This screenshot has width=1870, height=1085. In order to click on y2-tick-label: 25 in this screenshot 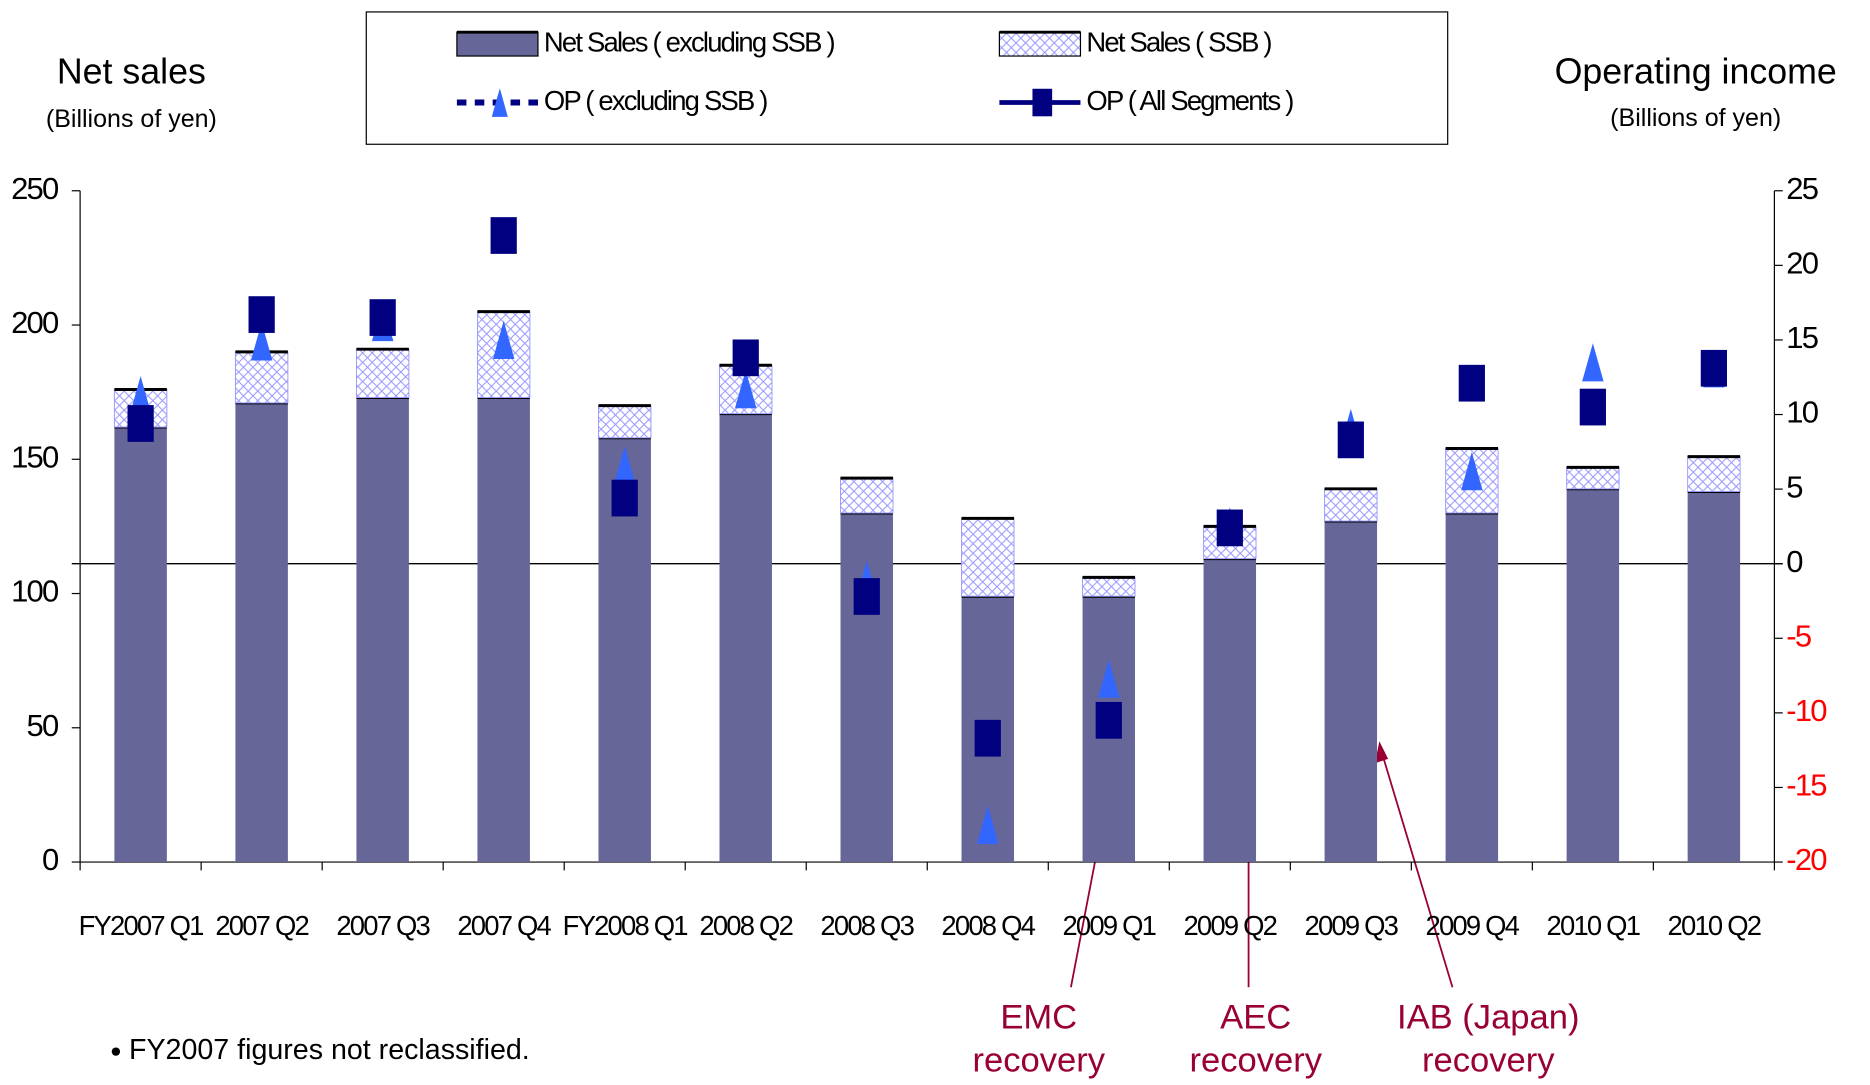, I will do `click(1801, 188)`.